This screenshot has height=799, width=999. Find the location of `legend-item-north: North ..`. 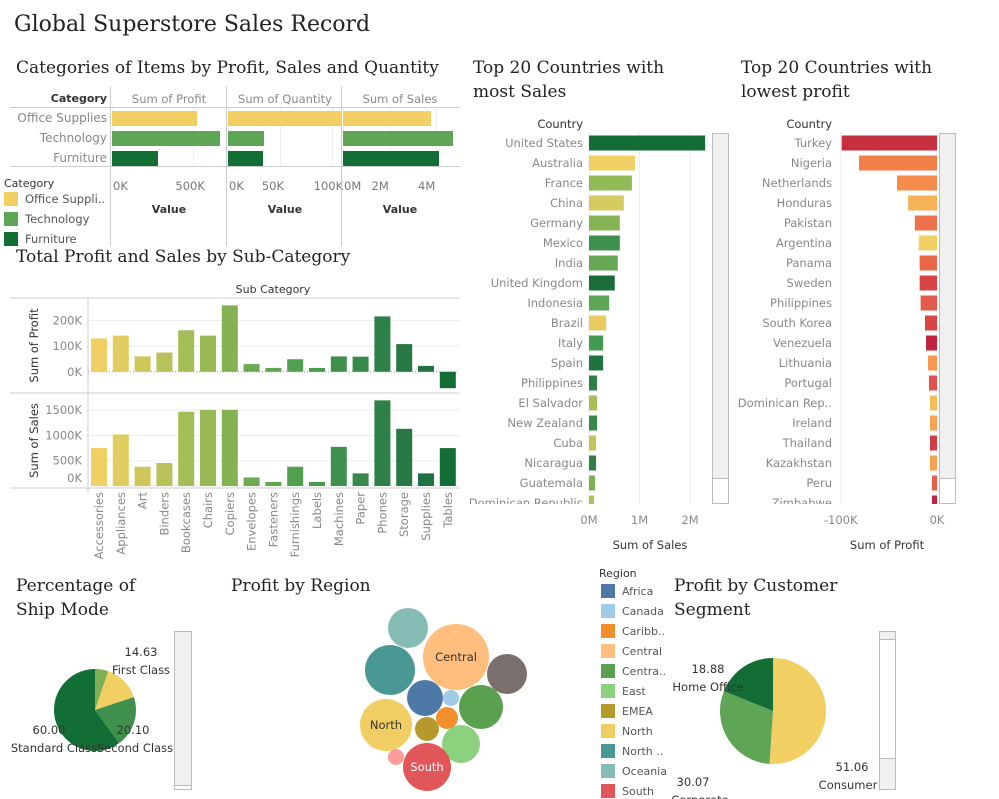

legend-item-north: North .. is located at coordinates (632, 751).